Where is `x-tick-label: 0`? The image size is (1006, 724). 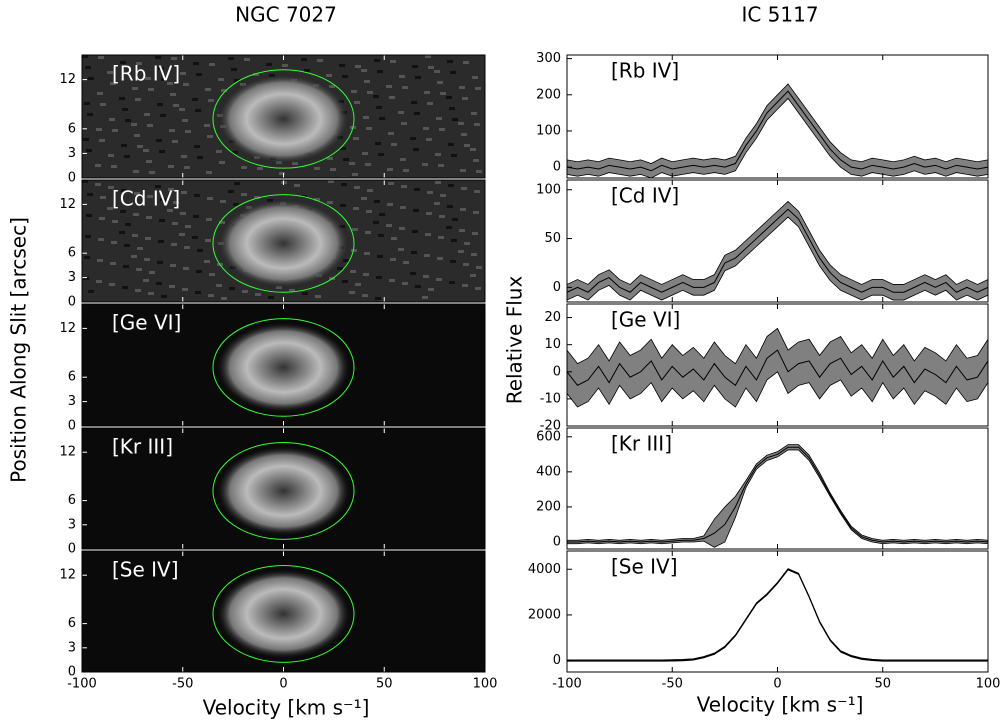
x-tick-label: 0 is located at coordinates (283, 684).